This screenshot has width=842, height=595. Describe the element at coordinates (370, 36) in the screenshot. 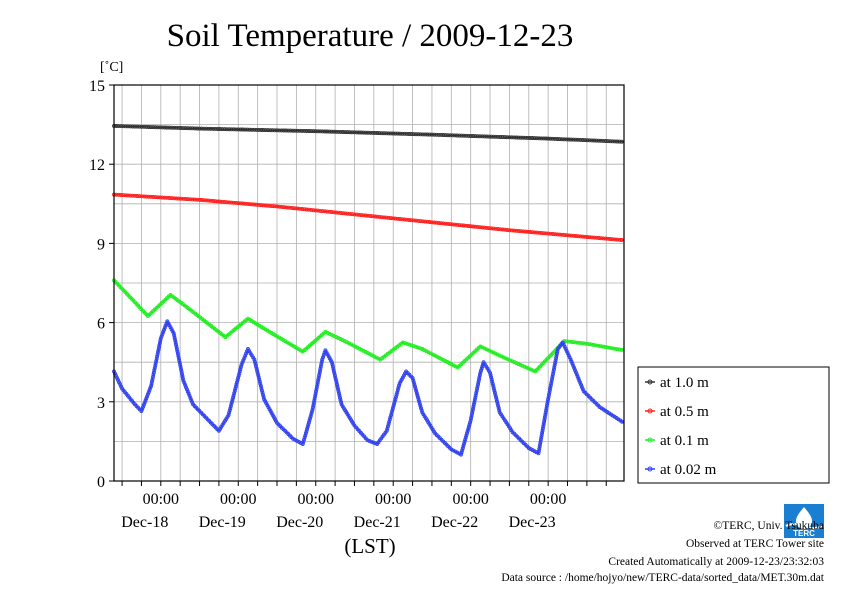

I see `chart-title: Soil Temperature / 2009-12-23` at that location.